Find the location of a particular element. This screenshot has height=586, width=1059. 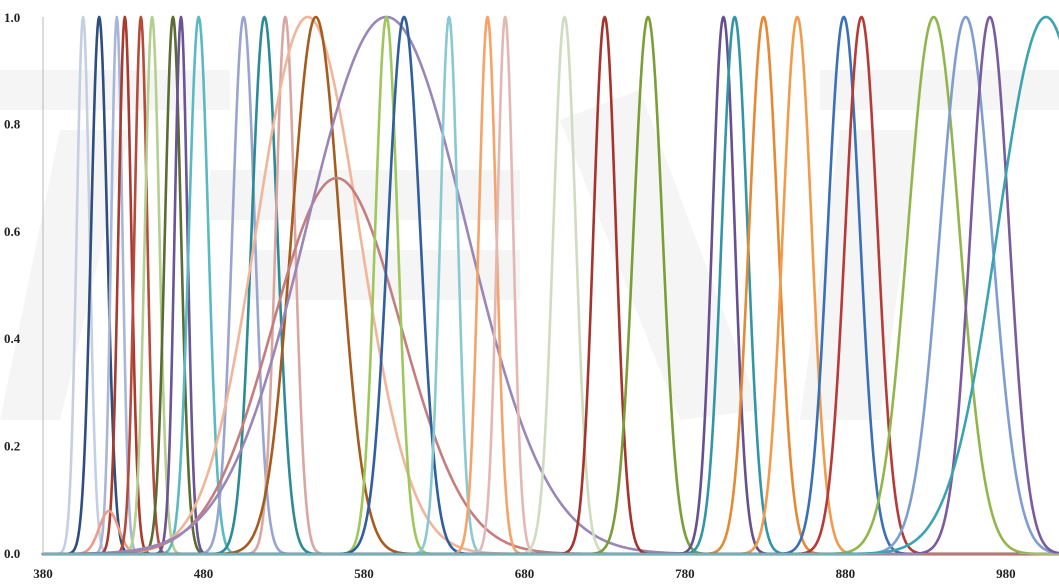

x-tick-label: 980 is located at coordinates (1006, 573).